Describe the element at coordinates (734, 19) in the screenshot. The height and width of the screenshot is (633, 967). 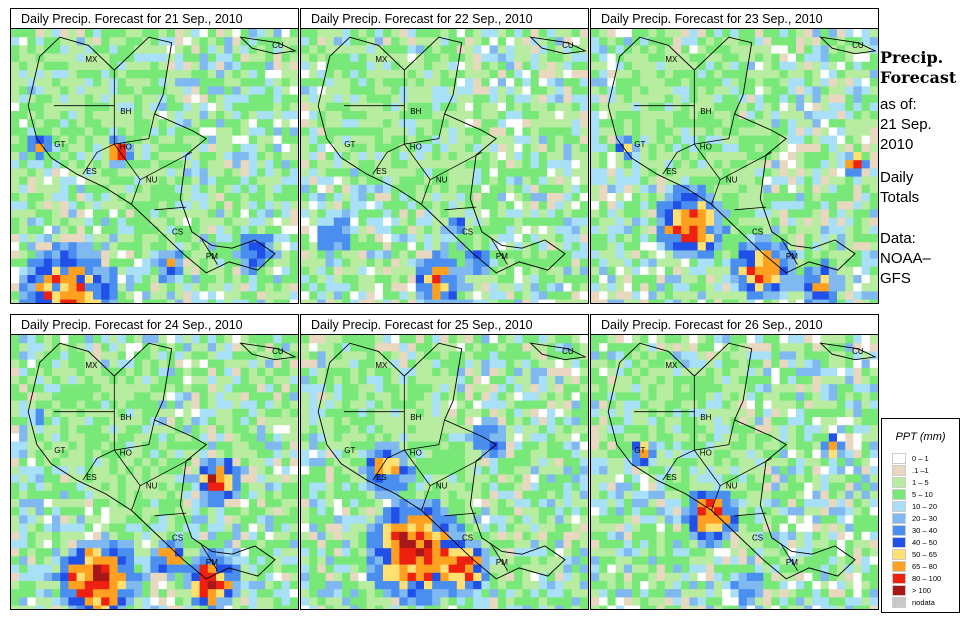
I see `panel-title: Daily Precip. Forecast for 23 Sep., 2010` at that location.